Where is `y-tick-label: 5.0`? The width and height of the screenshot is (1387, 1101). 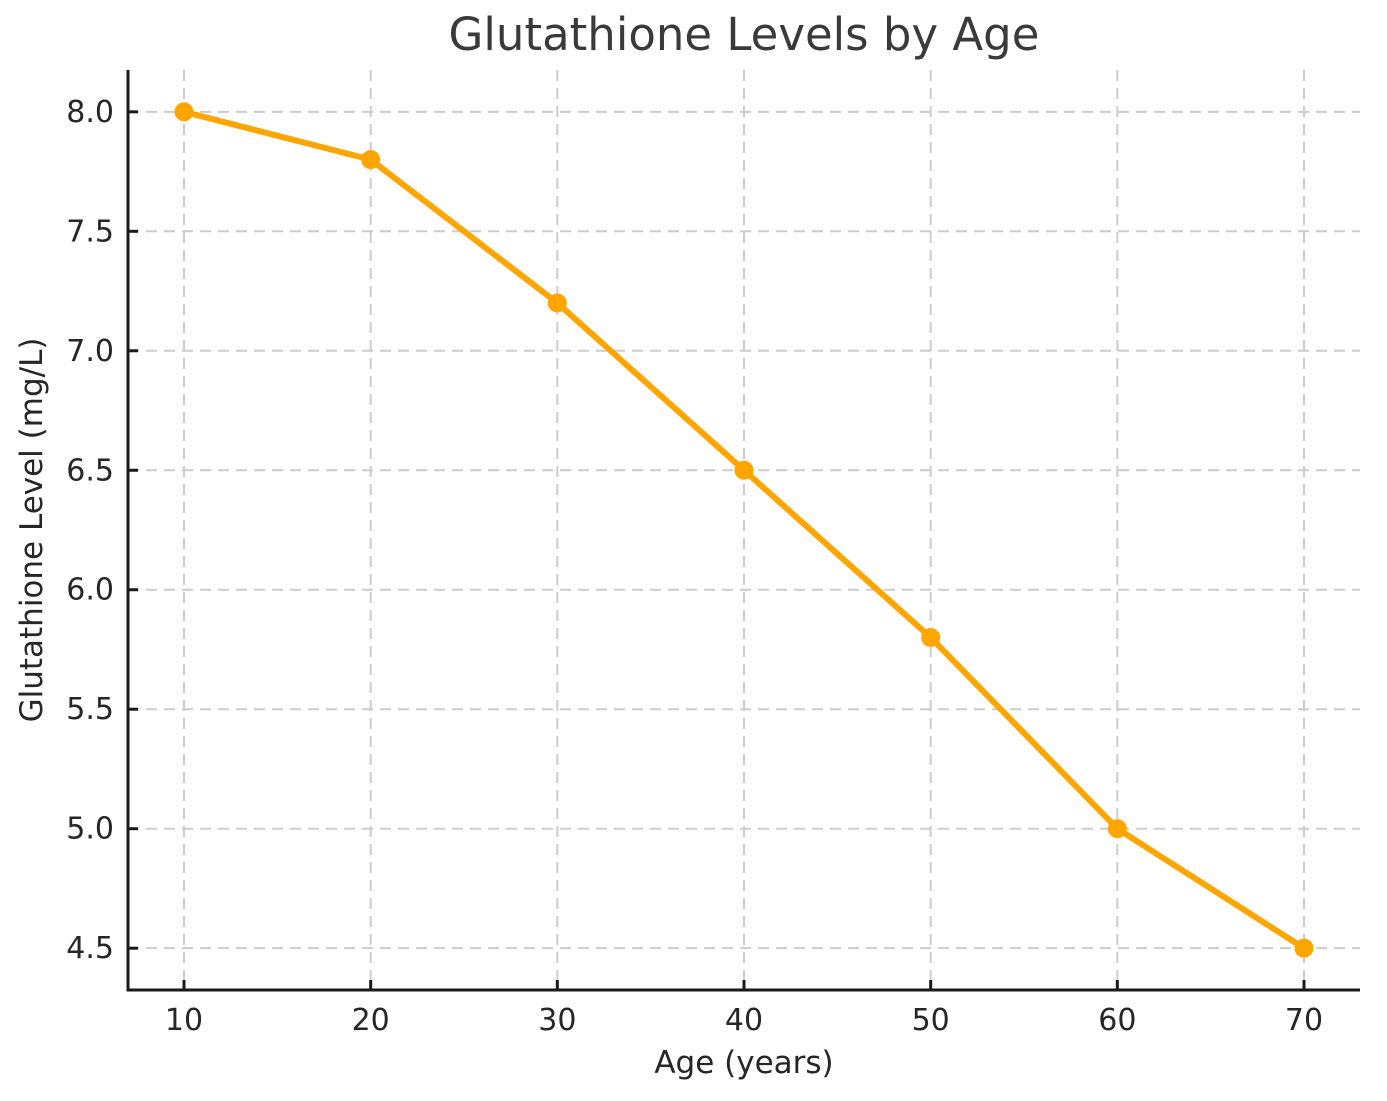
y-tick-label: 5.0 is located at coordinates (90, 829).